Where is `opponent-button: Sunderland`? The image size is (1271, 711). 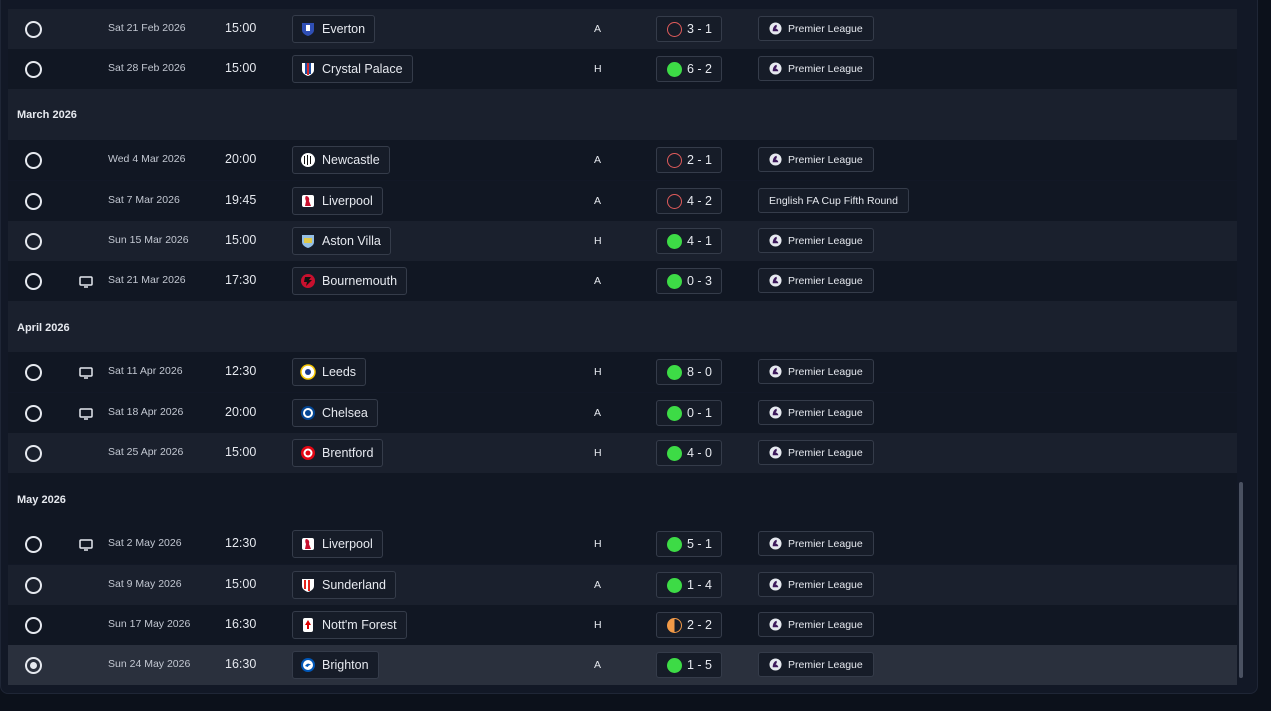 opponent-button: Sunderland is located at coordinates (344, 585).